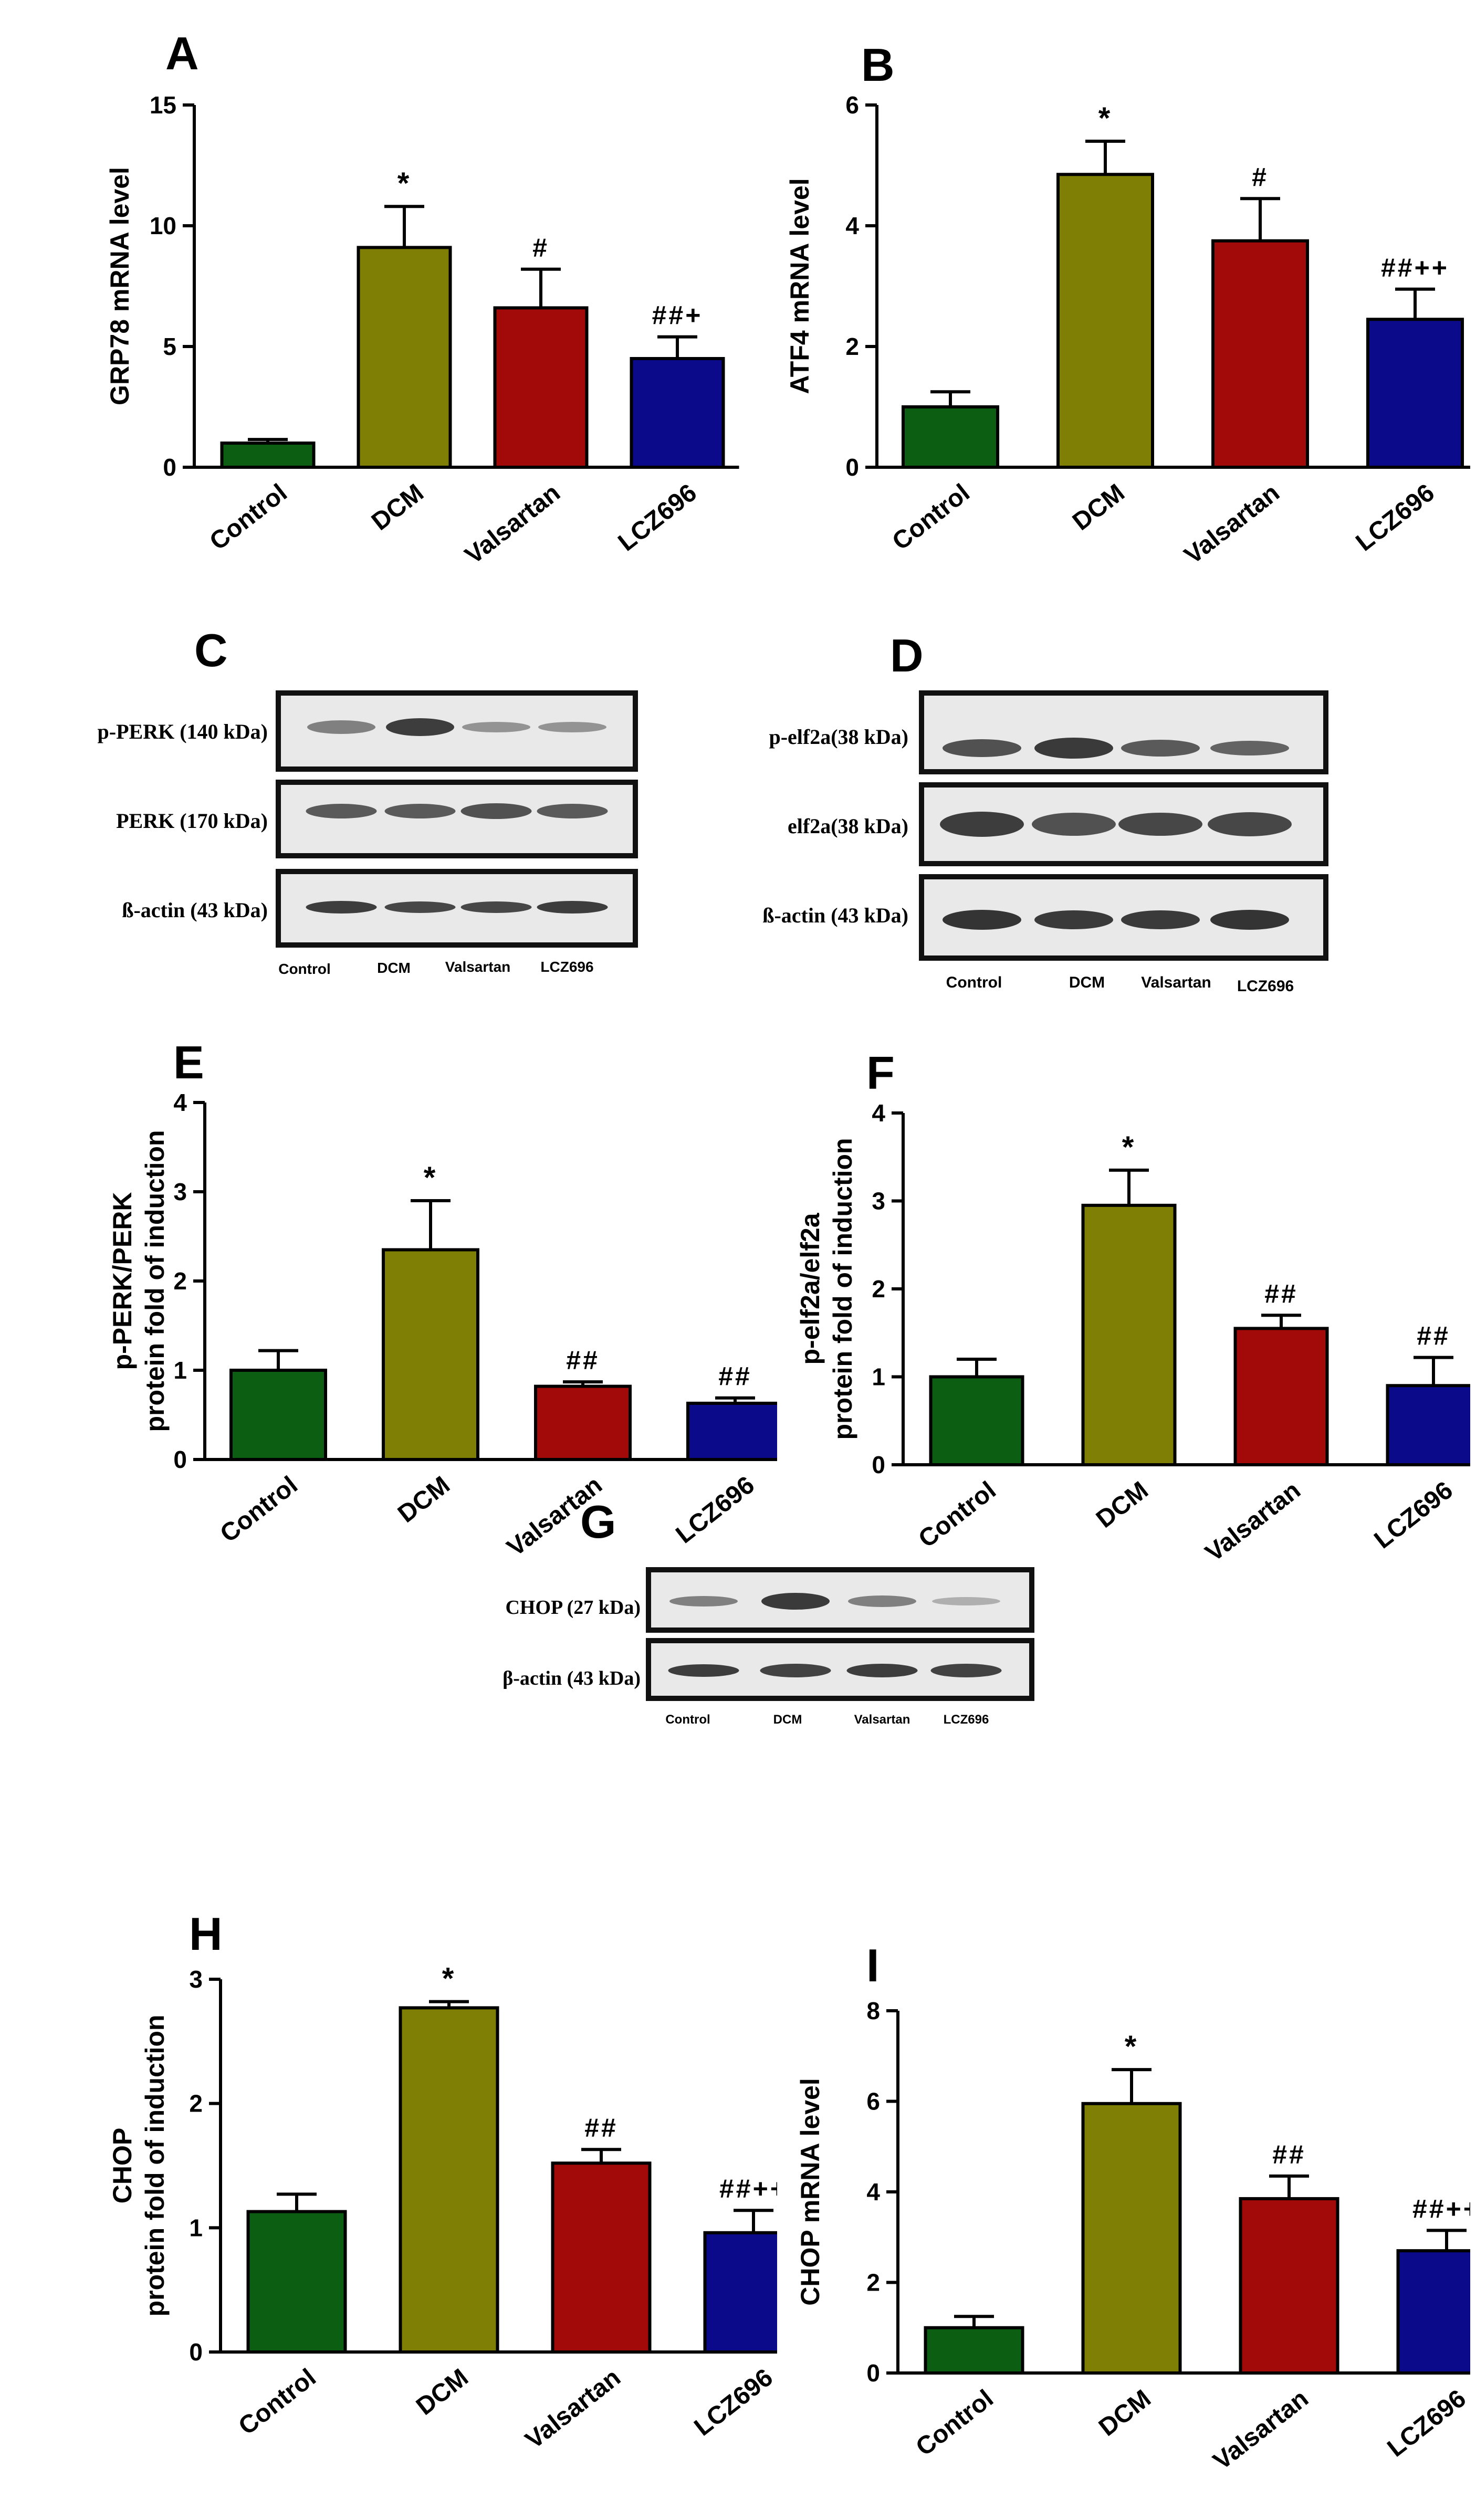 The height and width of the screenshot is (2520, 1476). I want to click on blot-d-box-p-elf2a, so click(1123, 732).